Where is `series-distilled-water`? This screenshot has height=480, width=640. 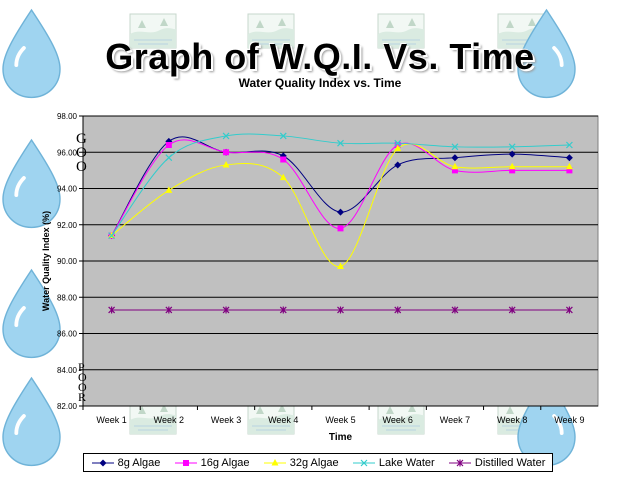
series-distilled-water is located at coordinates (340, 310).